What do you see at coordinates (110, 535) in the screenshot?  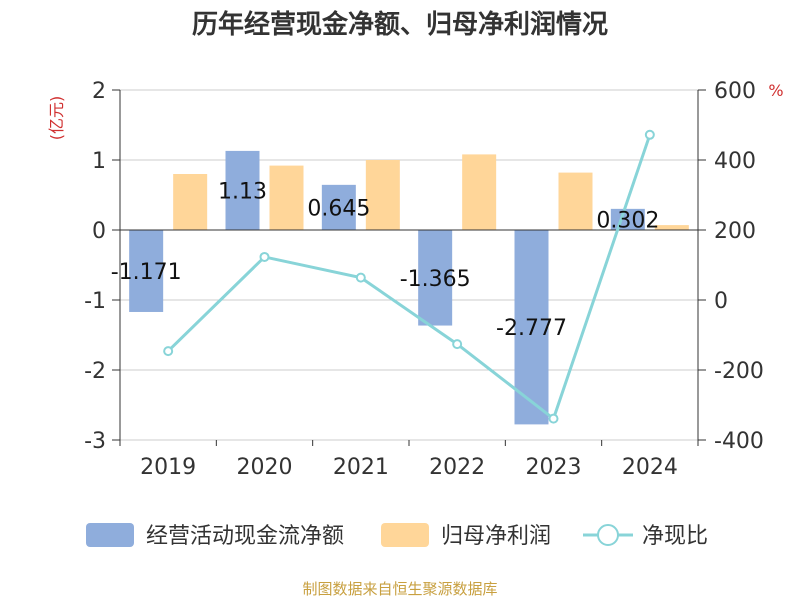 I see `legend-swatch-cash-flow` at bounding box center [110, 535].